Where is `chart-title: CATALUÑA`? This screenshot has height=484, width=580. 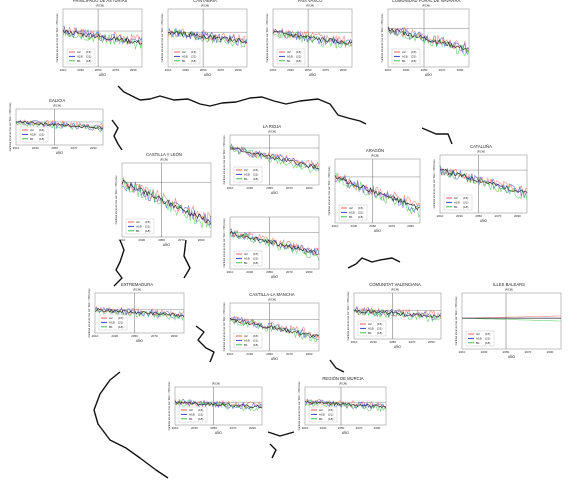 chart-title: CATALUÑA is located at coordinates (481, 146).